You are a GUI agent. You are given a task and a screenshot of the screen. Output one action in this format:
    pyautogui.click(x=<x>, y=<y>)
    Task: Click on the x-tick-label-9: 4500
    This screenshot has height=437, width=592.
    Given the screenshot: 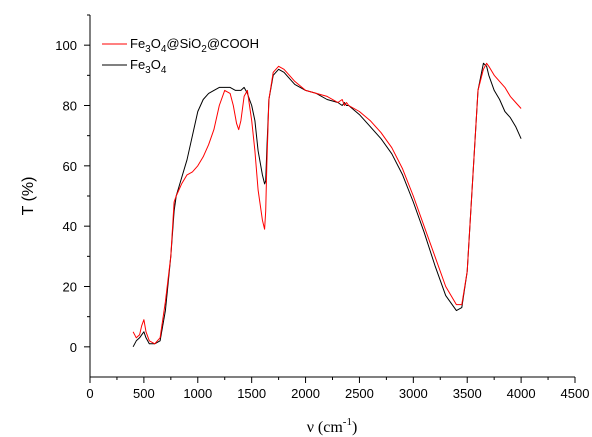 What is the action you would take?
    pyautogui.click(x=575, y=393)
    